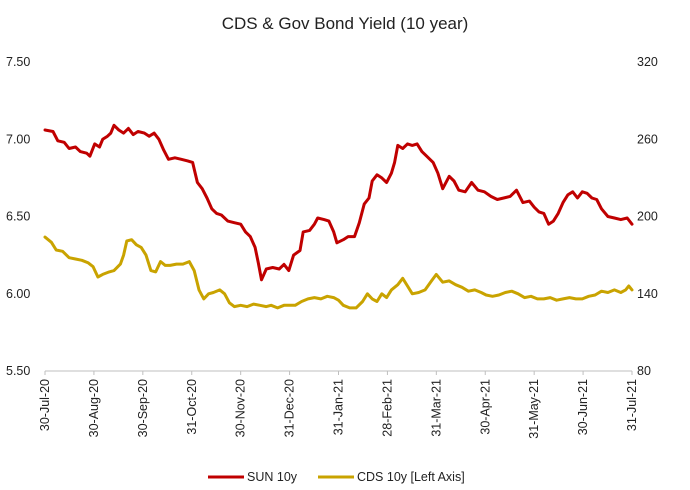  I want to click on series-line-cds-10y, so click(338, 272).